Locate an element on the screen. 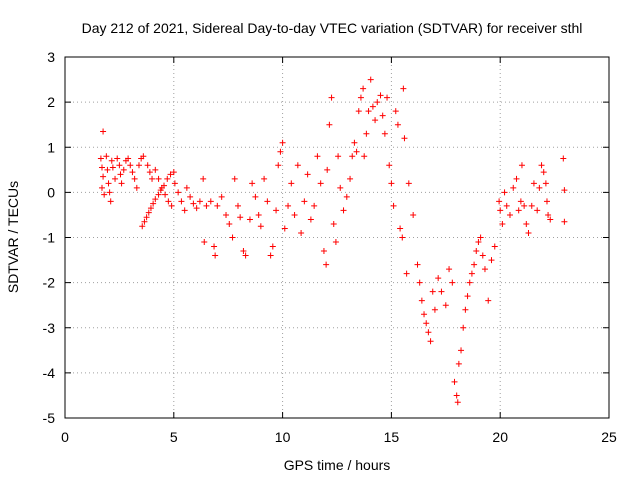  x-tick-label: 15 is located at coordinates (392, 437).